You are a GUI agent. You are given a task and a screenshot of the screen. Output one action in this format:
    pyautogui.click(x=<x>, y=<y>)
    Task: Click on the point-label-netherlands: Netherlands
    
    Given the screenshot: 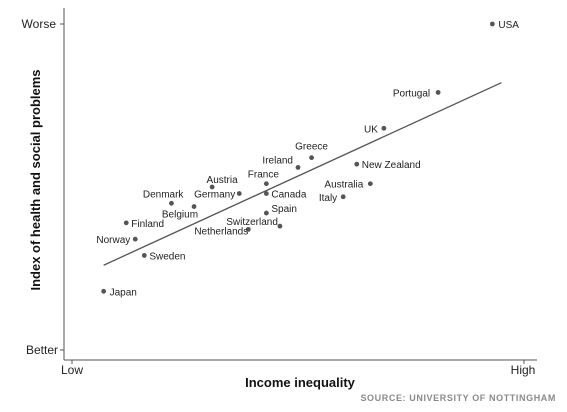 What is the action you would take?
    pyautogui.click(x=221, y=231)
    